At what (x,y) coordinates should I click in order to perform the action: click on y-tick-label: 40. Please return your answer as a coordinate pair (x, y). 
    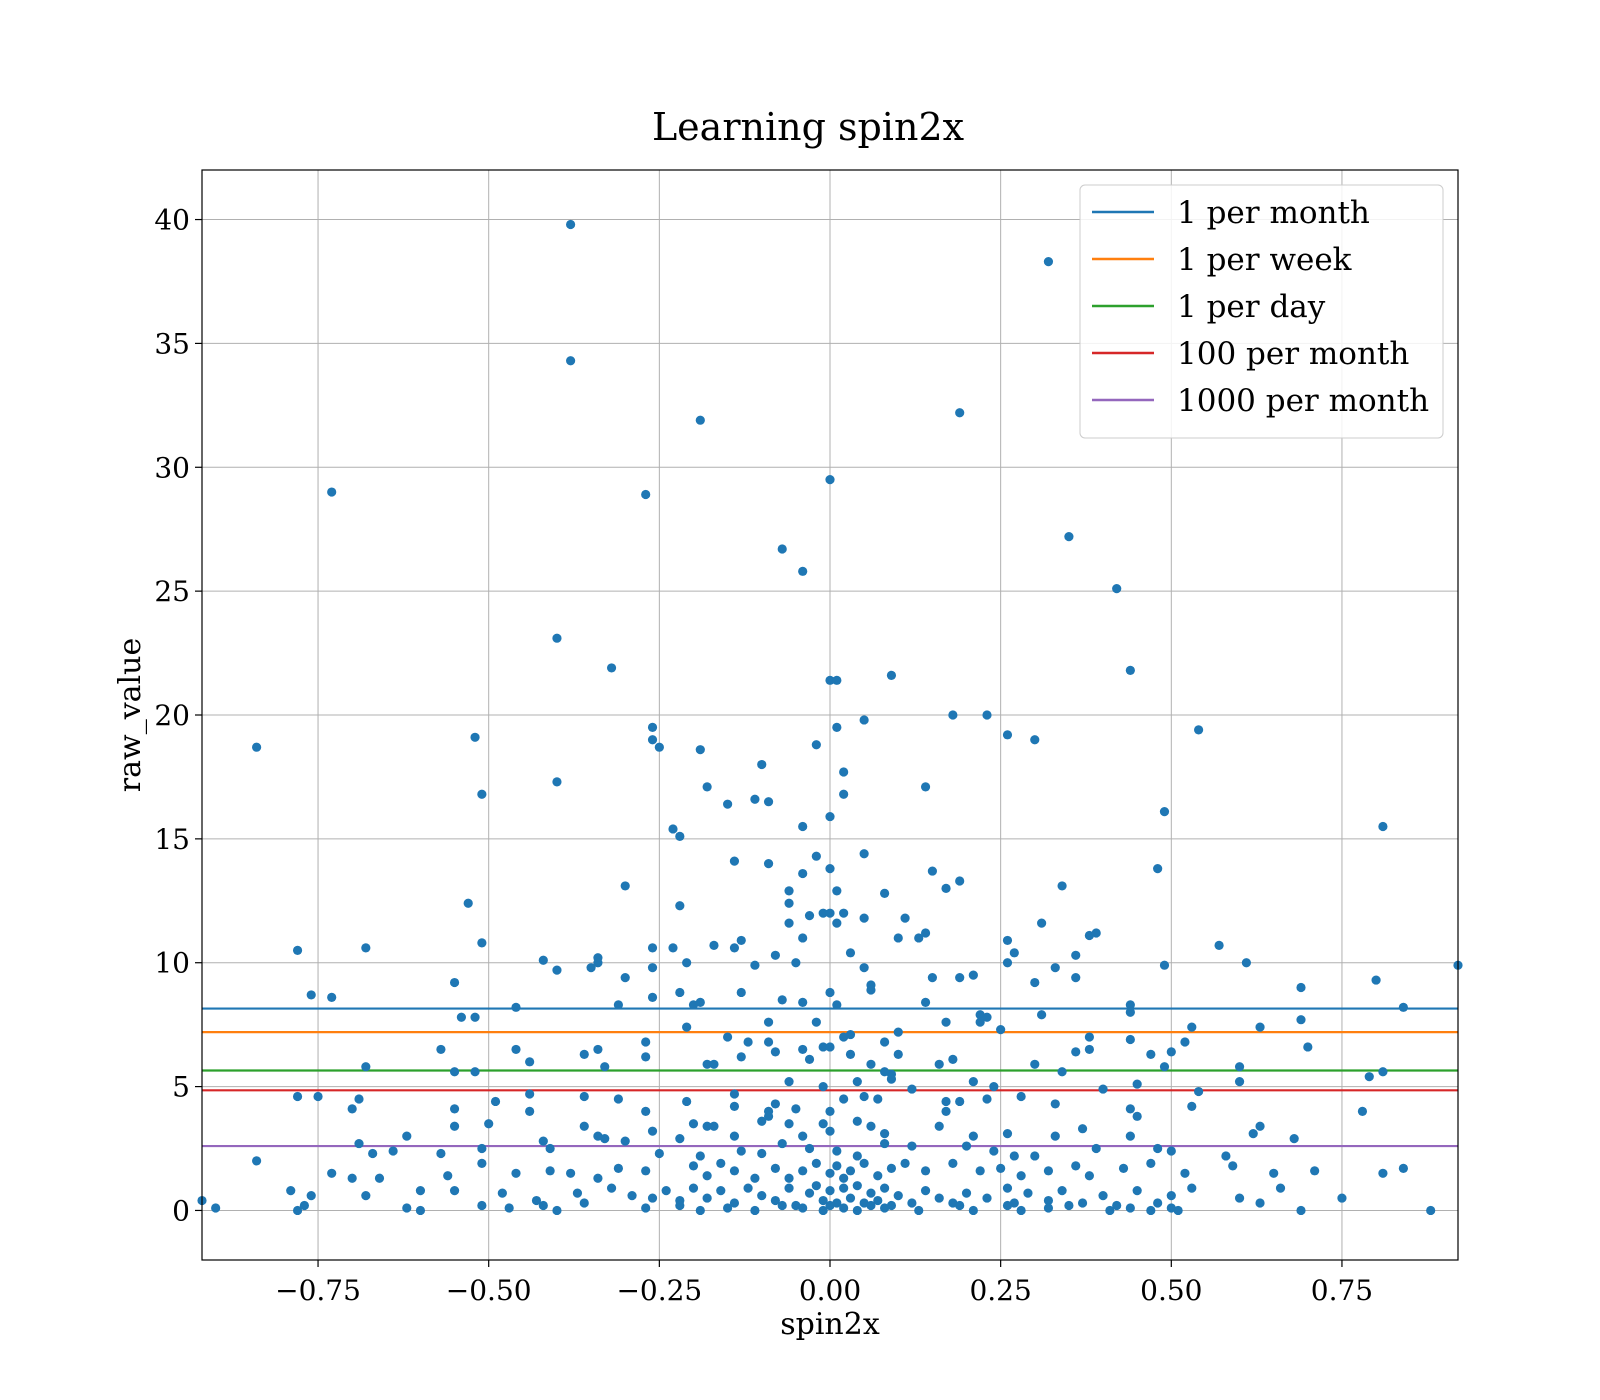
    Looking at the image, I should click on (172, 220).